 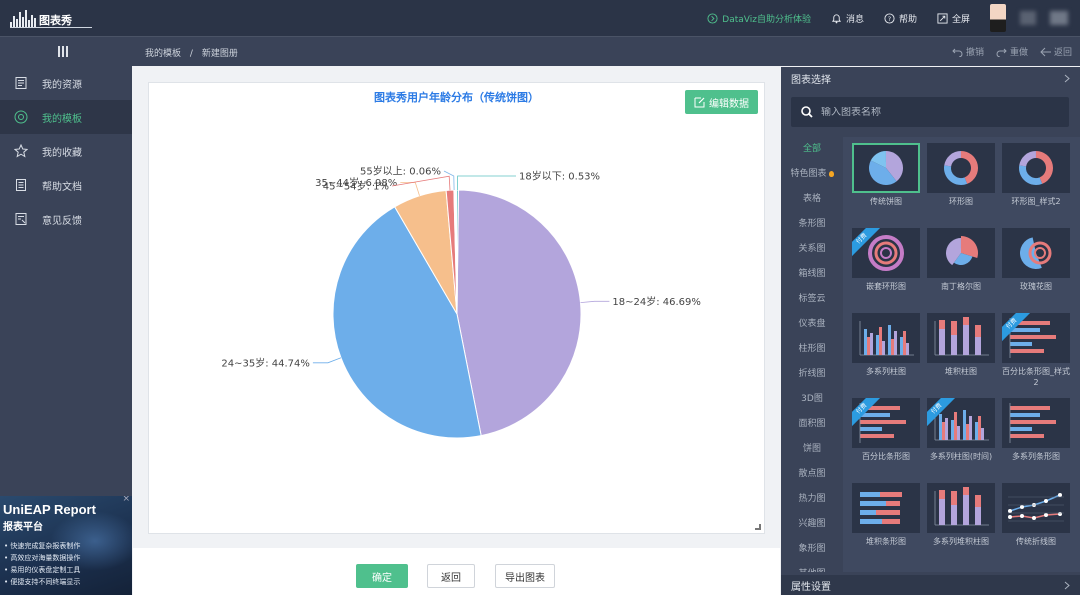 What do you see at coordinates (811, 149) in the screenshot?
I see `category-item: 全部` at bounding box center [811, 149].